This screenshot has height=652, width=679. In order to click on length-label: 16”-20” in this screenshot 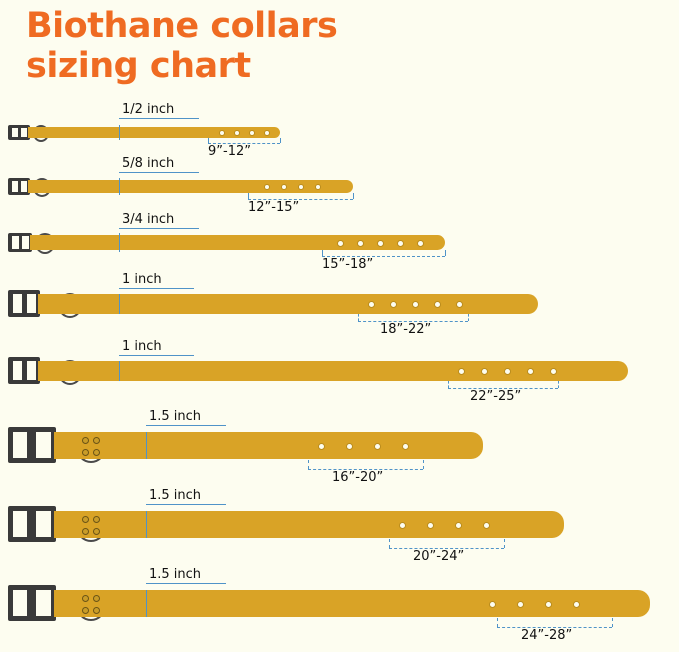, I will do `click(358, 477)`.